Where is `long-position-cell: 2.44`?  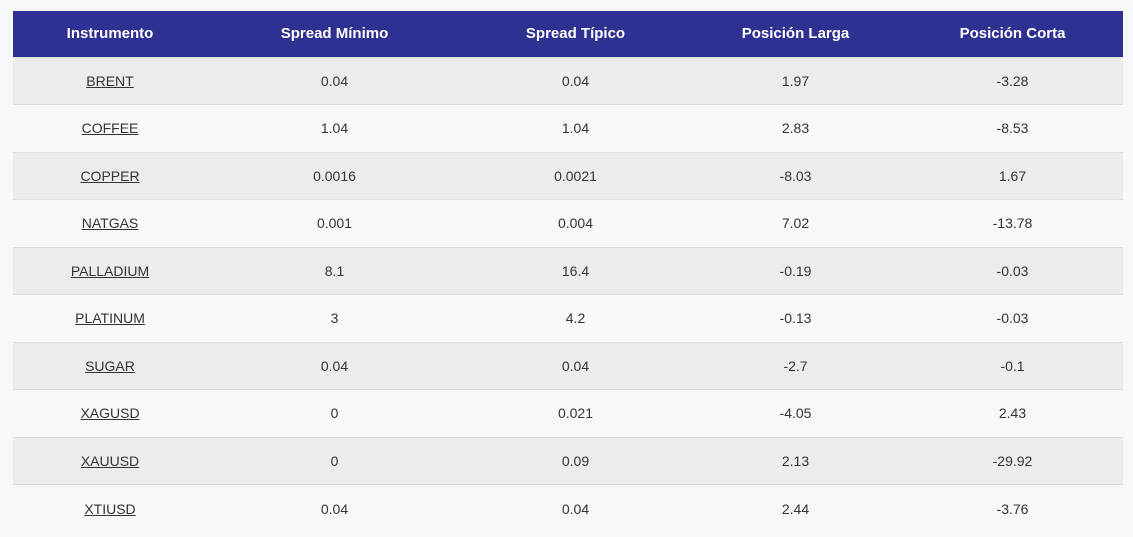 long-position-cell: 2.44 is located at coordinates (795, 508).